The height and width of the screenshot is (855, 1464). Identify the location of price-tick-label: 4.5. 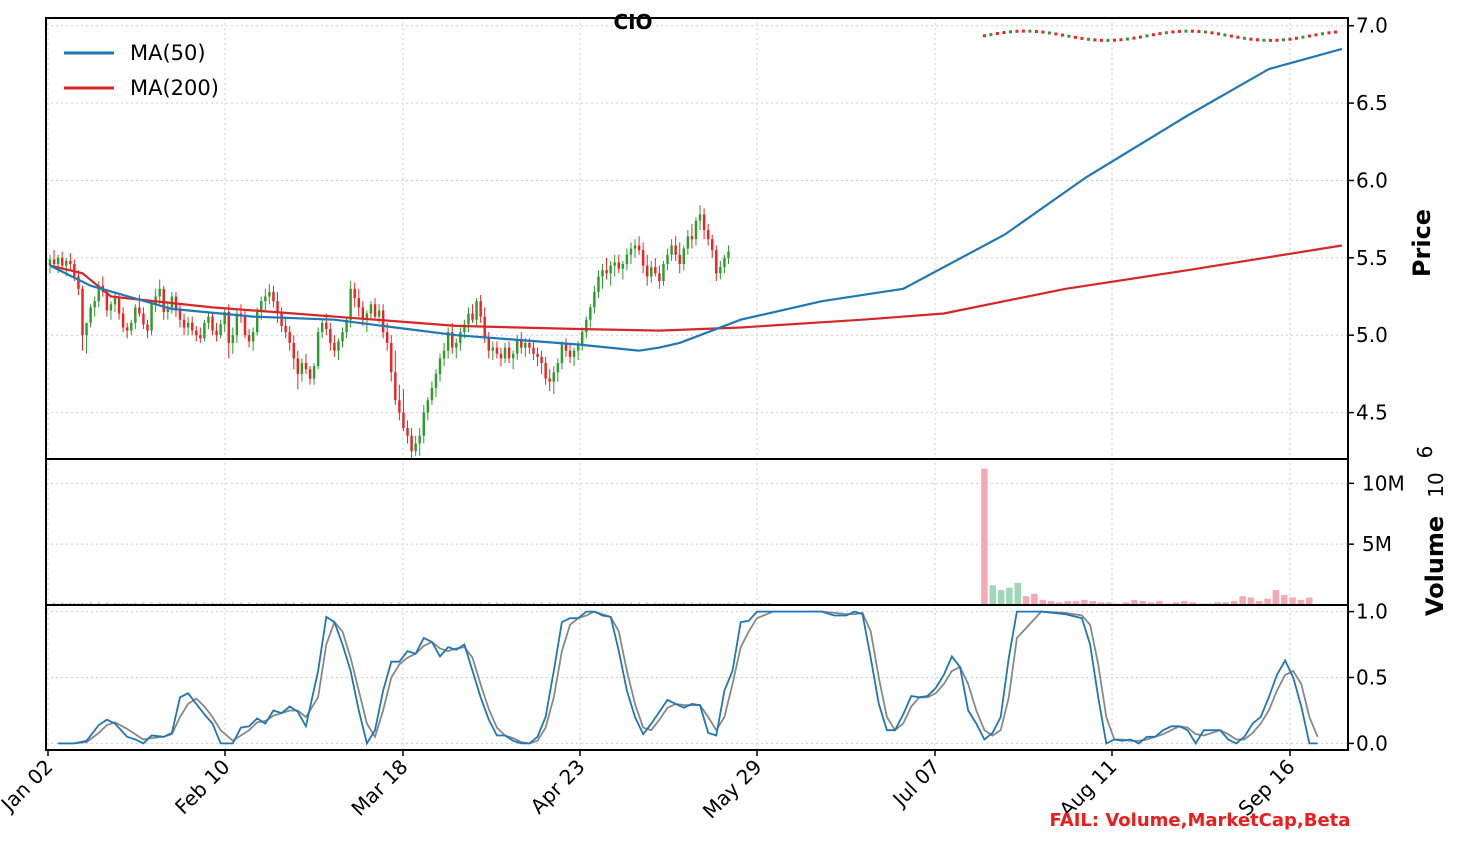
(1372, 413).